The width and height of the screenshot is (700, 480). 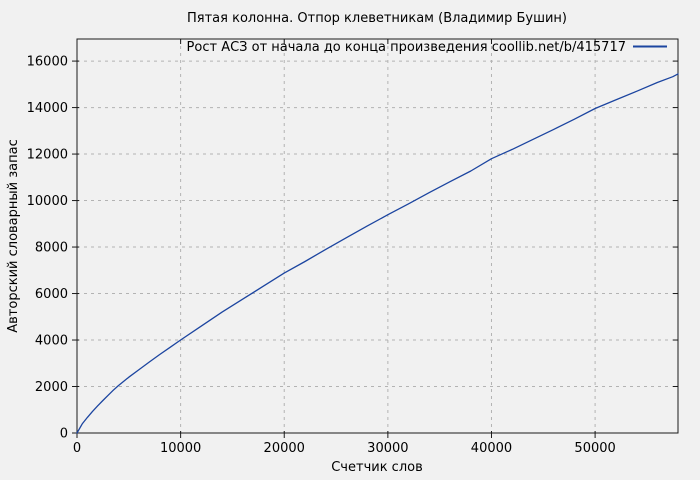 I want to click on y-tick-label: 0, so click(x=64, y=434).